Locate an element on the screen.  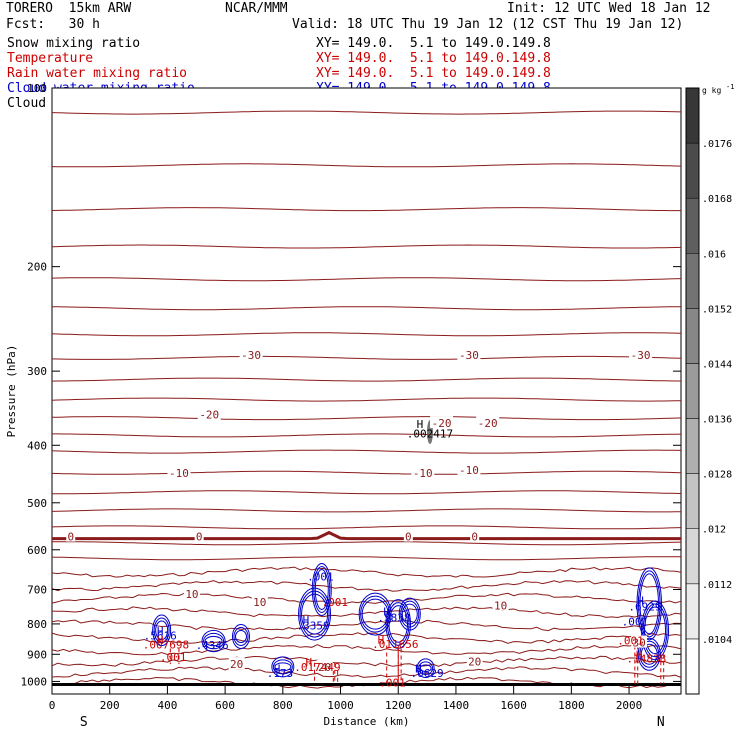
temperature-label: 20 is located at coordinates (324, 667).